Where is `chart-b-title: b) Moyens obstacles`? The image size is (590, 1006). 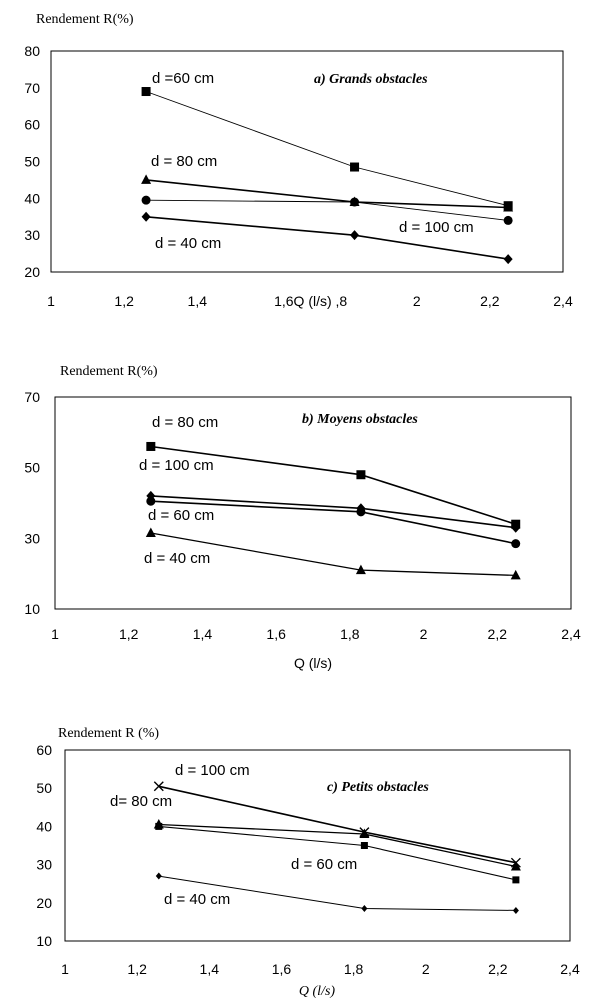 chart-b-title: b) Moyens obstacles is located at coordinates (360, 419).